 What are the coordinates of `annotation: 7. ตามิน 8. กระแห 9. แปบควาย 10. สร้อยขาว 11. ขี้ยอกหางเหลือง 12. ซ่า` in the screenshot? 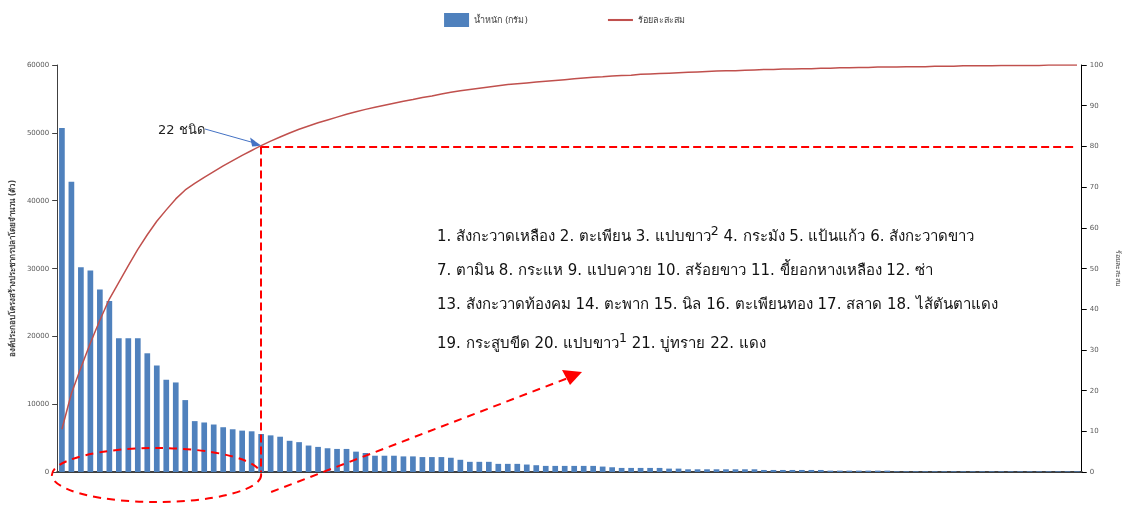 It's located at (685, 269).